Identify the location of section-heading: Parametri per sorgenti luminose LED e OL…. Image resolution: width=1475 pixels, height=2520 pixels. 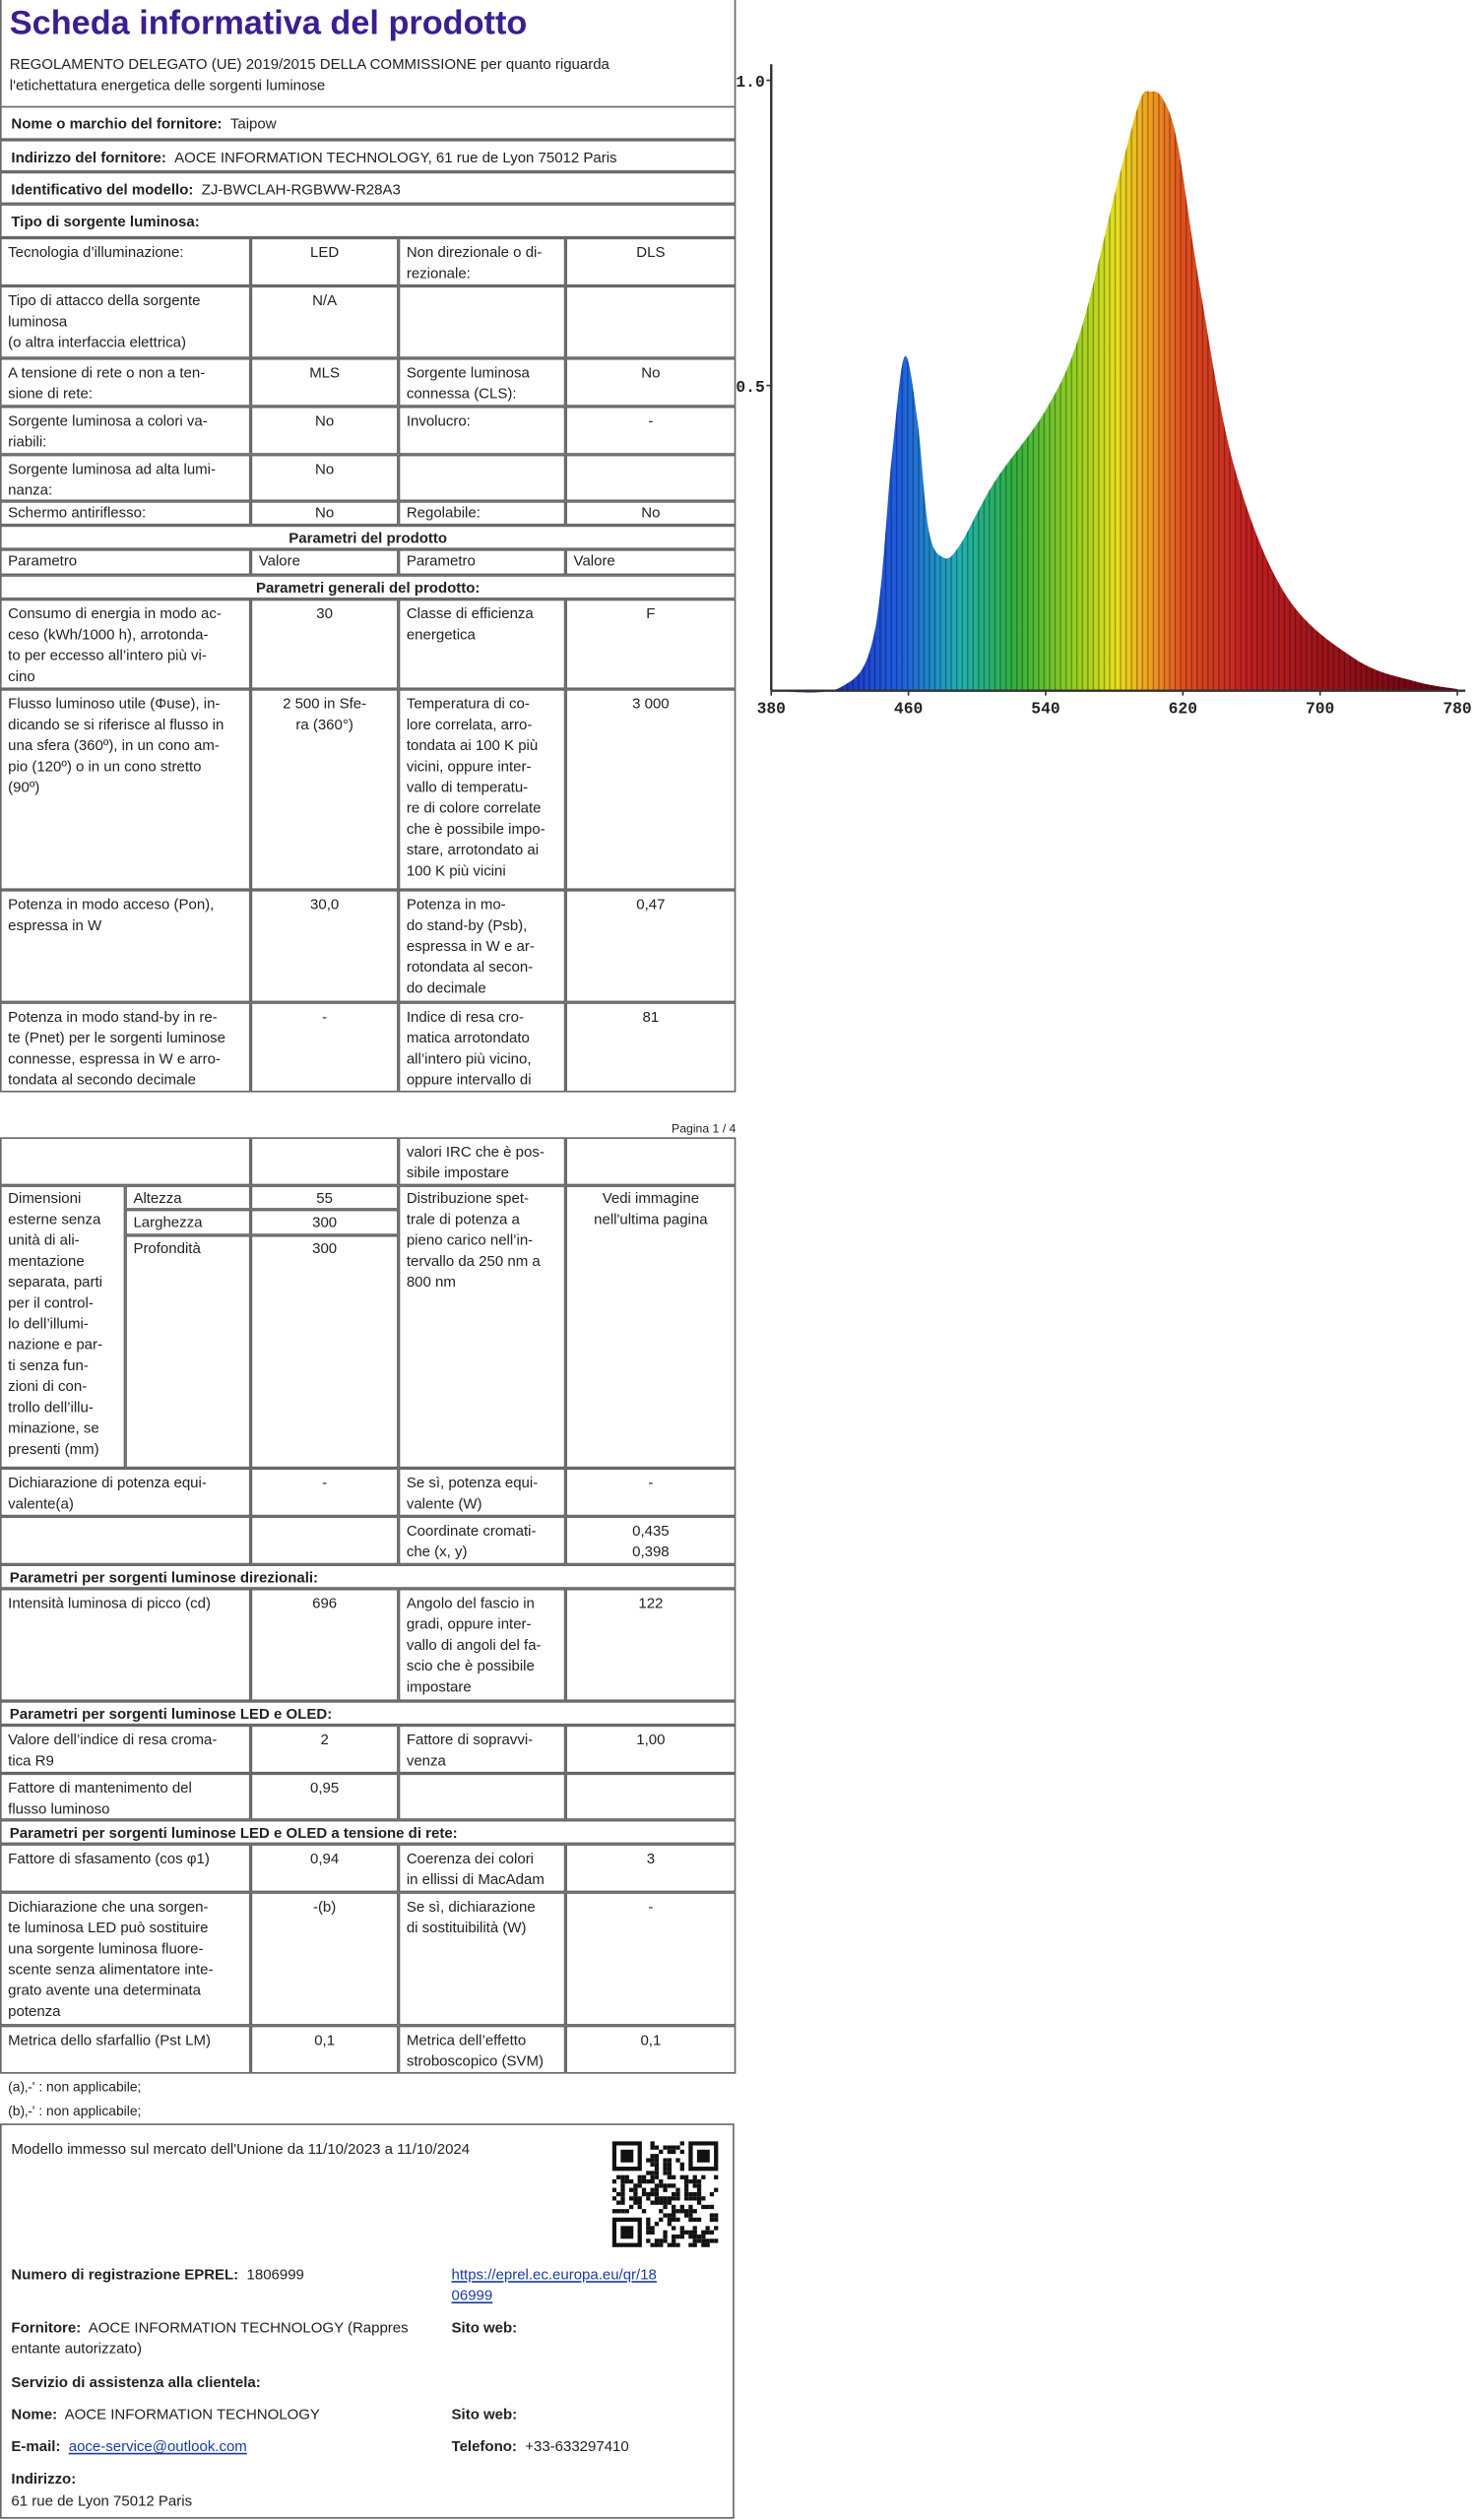
(368, 1713).